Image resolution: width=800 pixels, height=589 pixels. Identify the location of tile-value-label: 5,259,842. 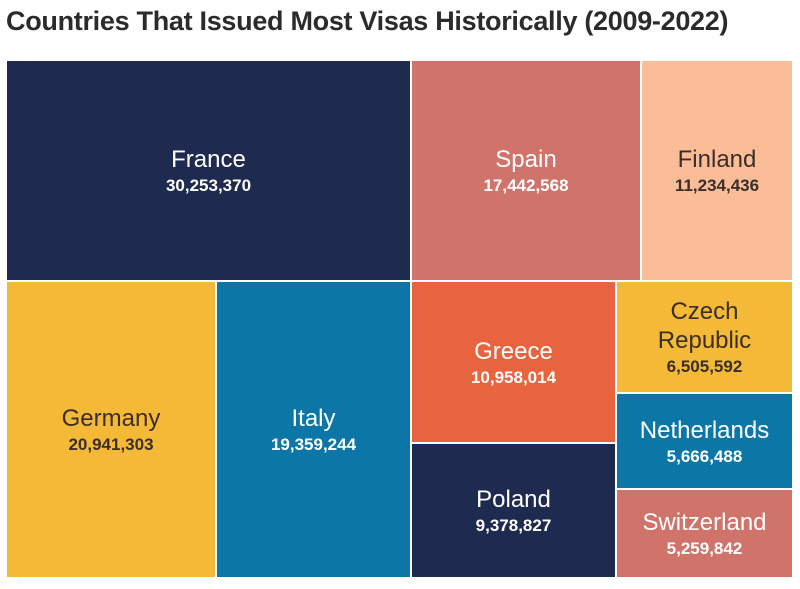
(704, 548).